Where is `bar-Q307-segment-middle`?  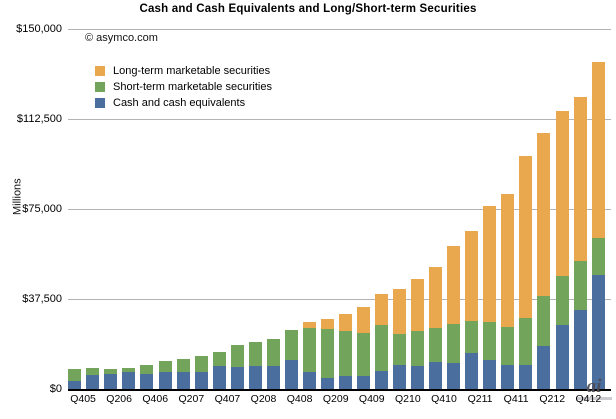
bar-Q307-segment-middle is located at coordinates (219, 359).